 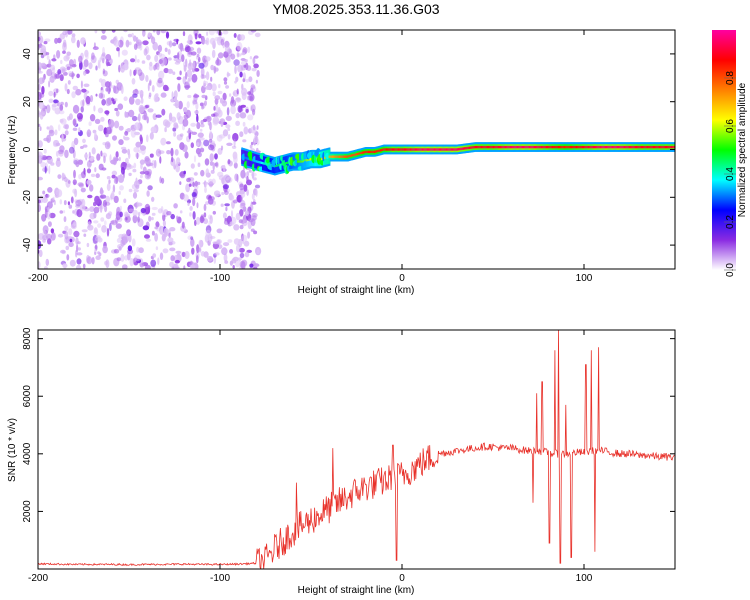 I want to click on snr-xlabel: Height of straight line (km), so click(x=356, y=590).